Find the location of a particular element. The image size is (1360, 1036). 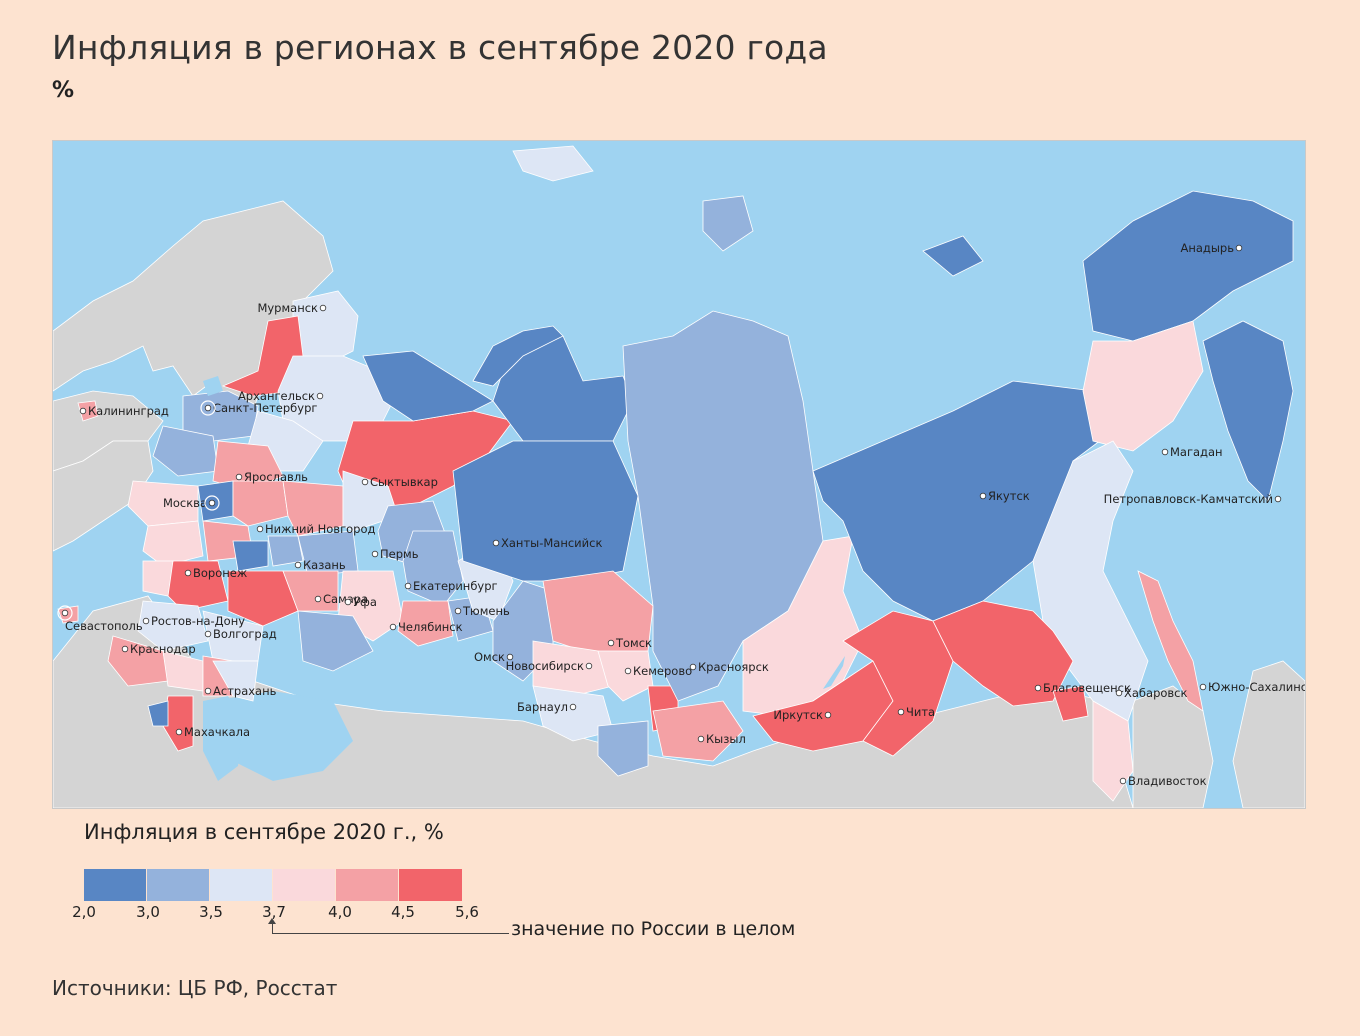

city-marker: Махачкала is located at coordinates (212, 732).